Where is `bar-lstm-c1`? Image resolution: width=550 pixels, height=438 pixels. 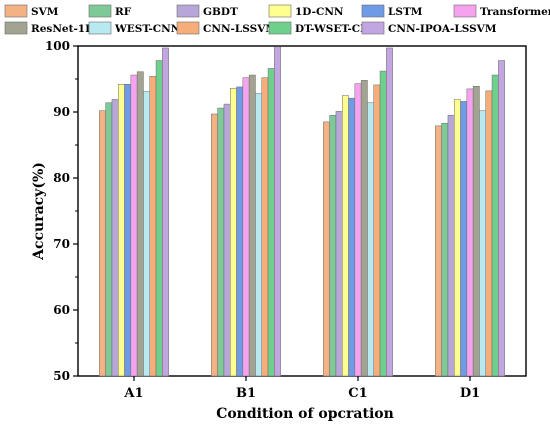
bar-lstm-c1 is located at coordinates (352, 237).